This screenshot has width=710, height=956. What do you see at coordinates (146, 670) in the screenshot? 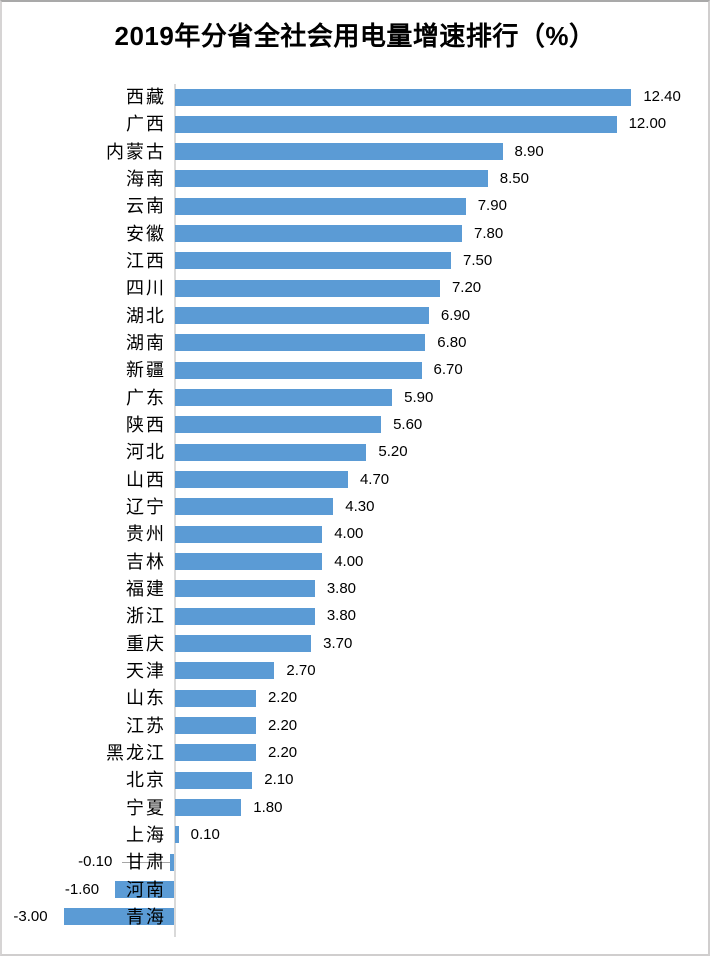
I see `category-label-天津: 天津` at bounding box center [146, 670].